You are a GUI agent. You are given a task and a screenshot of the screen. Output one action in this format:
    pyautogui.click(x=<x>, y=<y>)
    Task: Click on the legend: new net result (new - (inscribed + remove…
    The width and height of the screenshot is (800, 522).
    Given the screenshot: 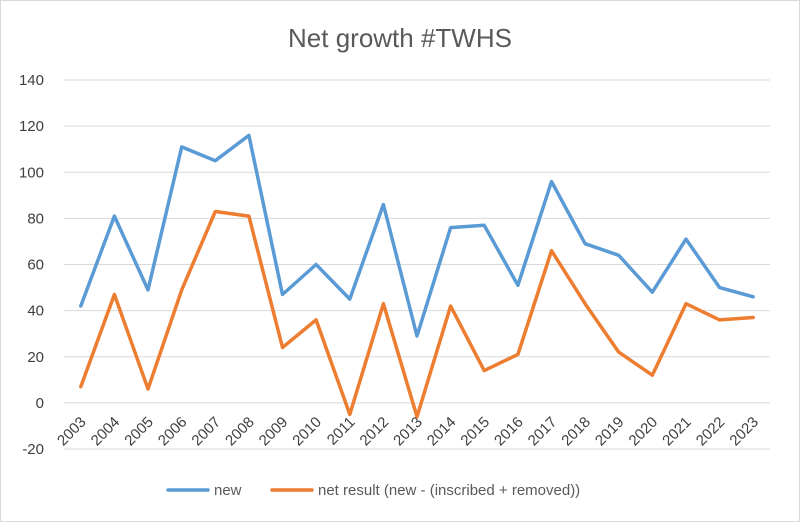 What is the action you would take?
    pyautogui.click(x=373, y=490)
    